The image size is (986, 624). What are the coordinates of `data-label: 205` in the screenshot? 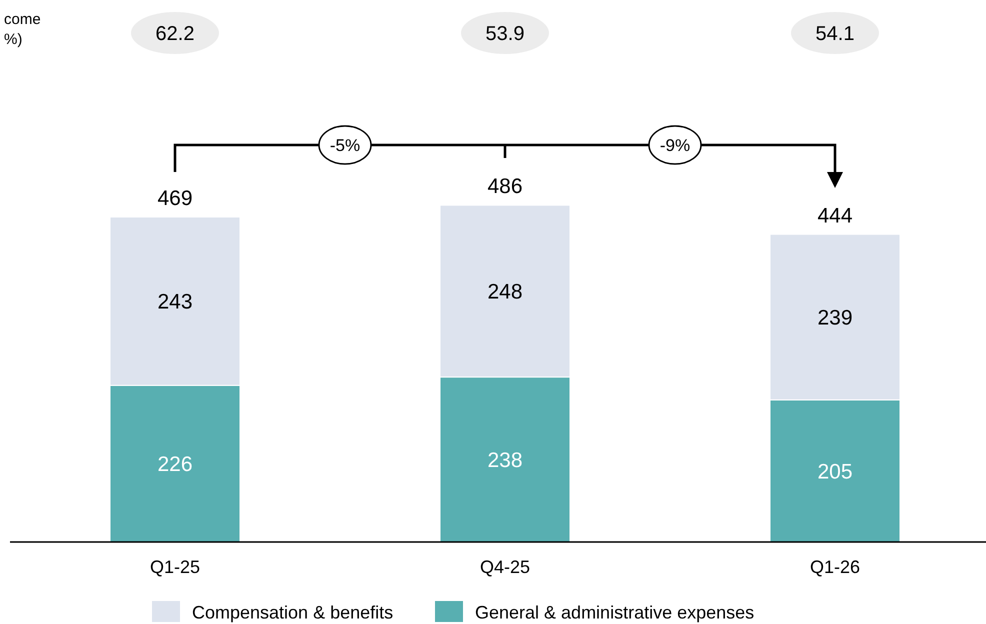 It's located at (835, 472).